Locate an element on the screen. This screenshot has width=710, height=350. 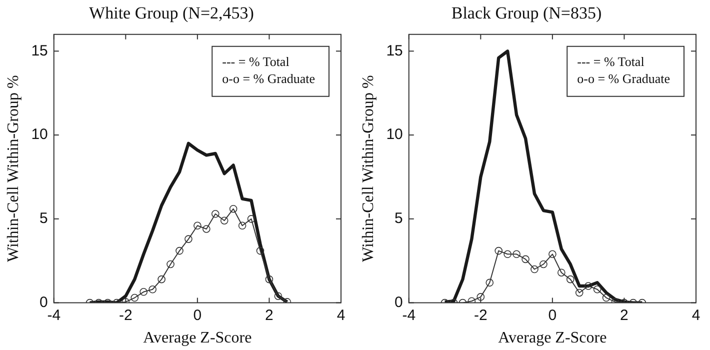
chart-title: White Group (N=2,453) is located at coordinates (171, 13).